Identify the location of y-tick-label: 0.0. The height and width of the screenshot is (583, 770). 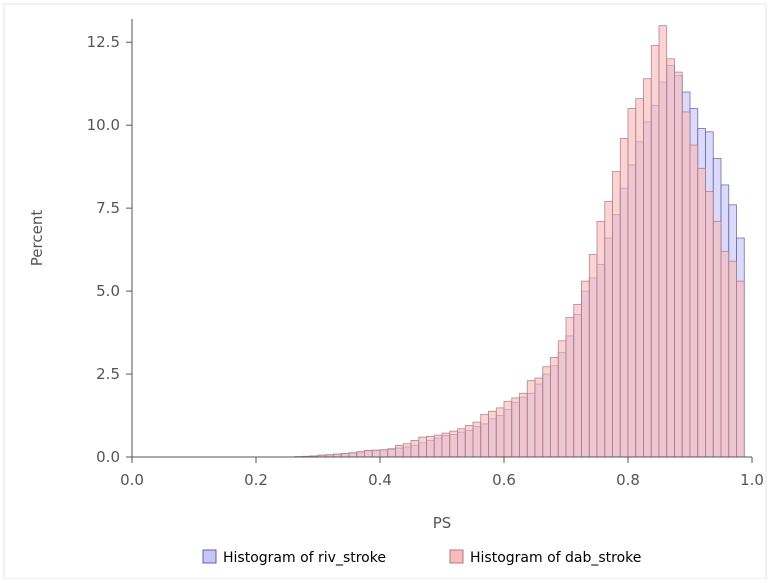
(108, 457).